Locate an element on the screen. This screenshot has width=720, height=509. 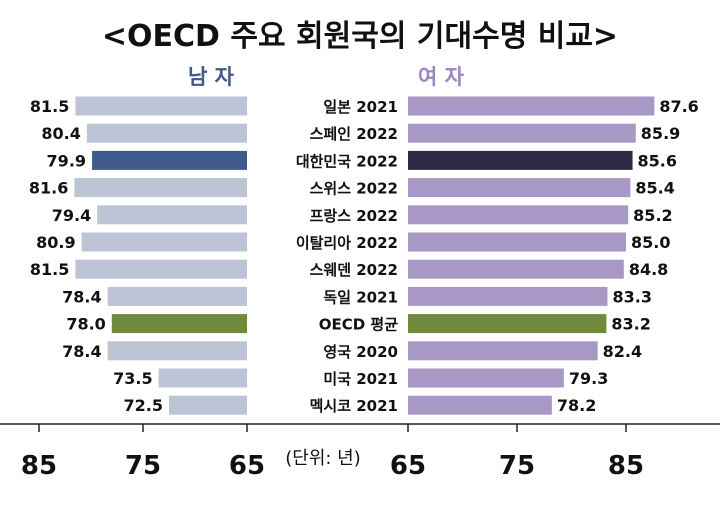
chart-title: <OECD 주요 회원국의 기대수명 비교> is located at coordinates (360, 36).